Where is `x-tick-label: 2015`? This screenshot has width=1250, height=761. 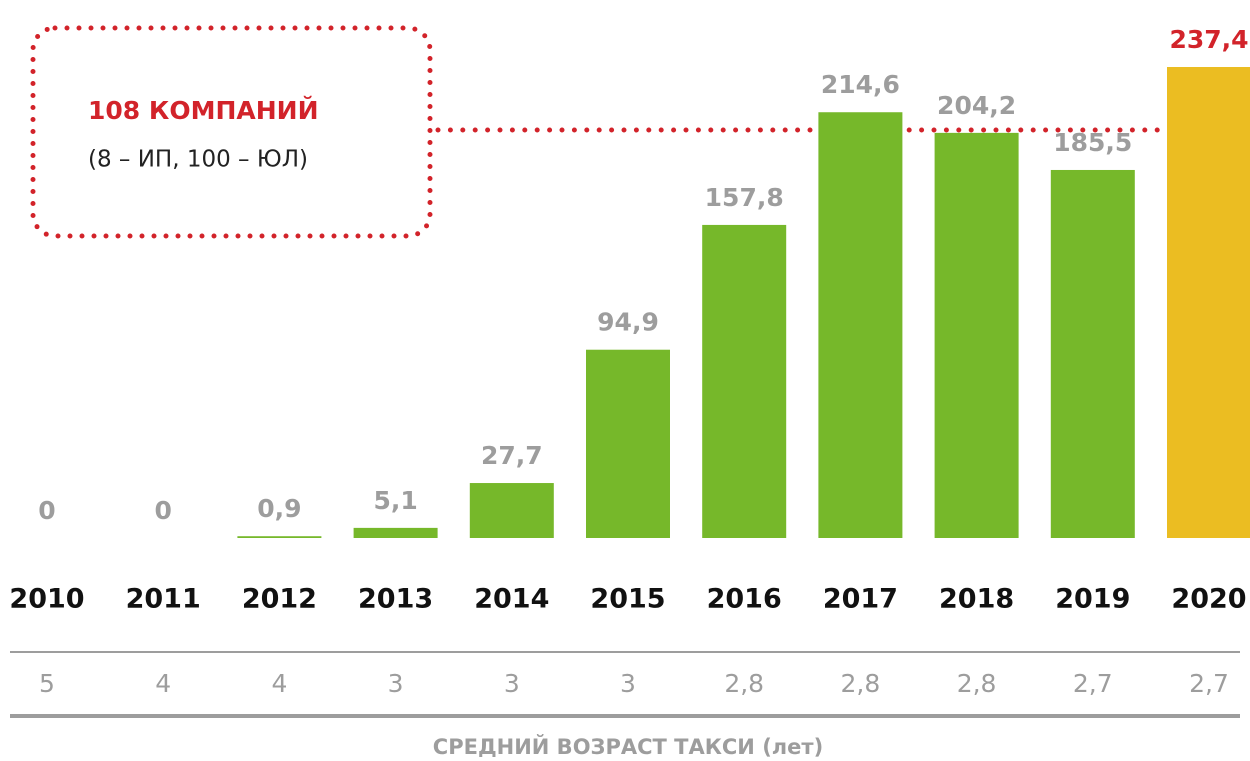 x-tick-label: 2015 is located at coordinates (627, 599).